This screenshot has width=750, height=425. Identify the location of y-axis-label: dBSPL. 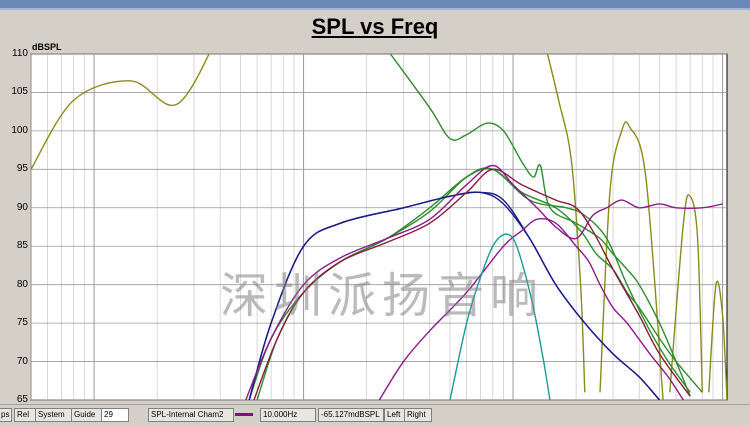
(47, 47).